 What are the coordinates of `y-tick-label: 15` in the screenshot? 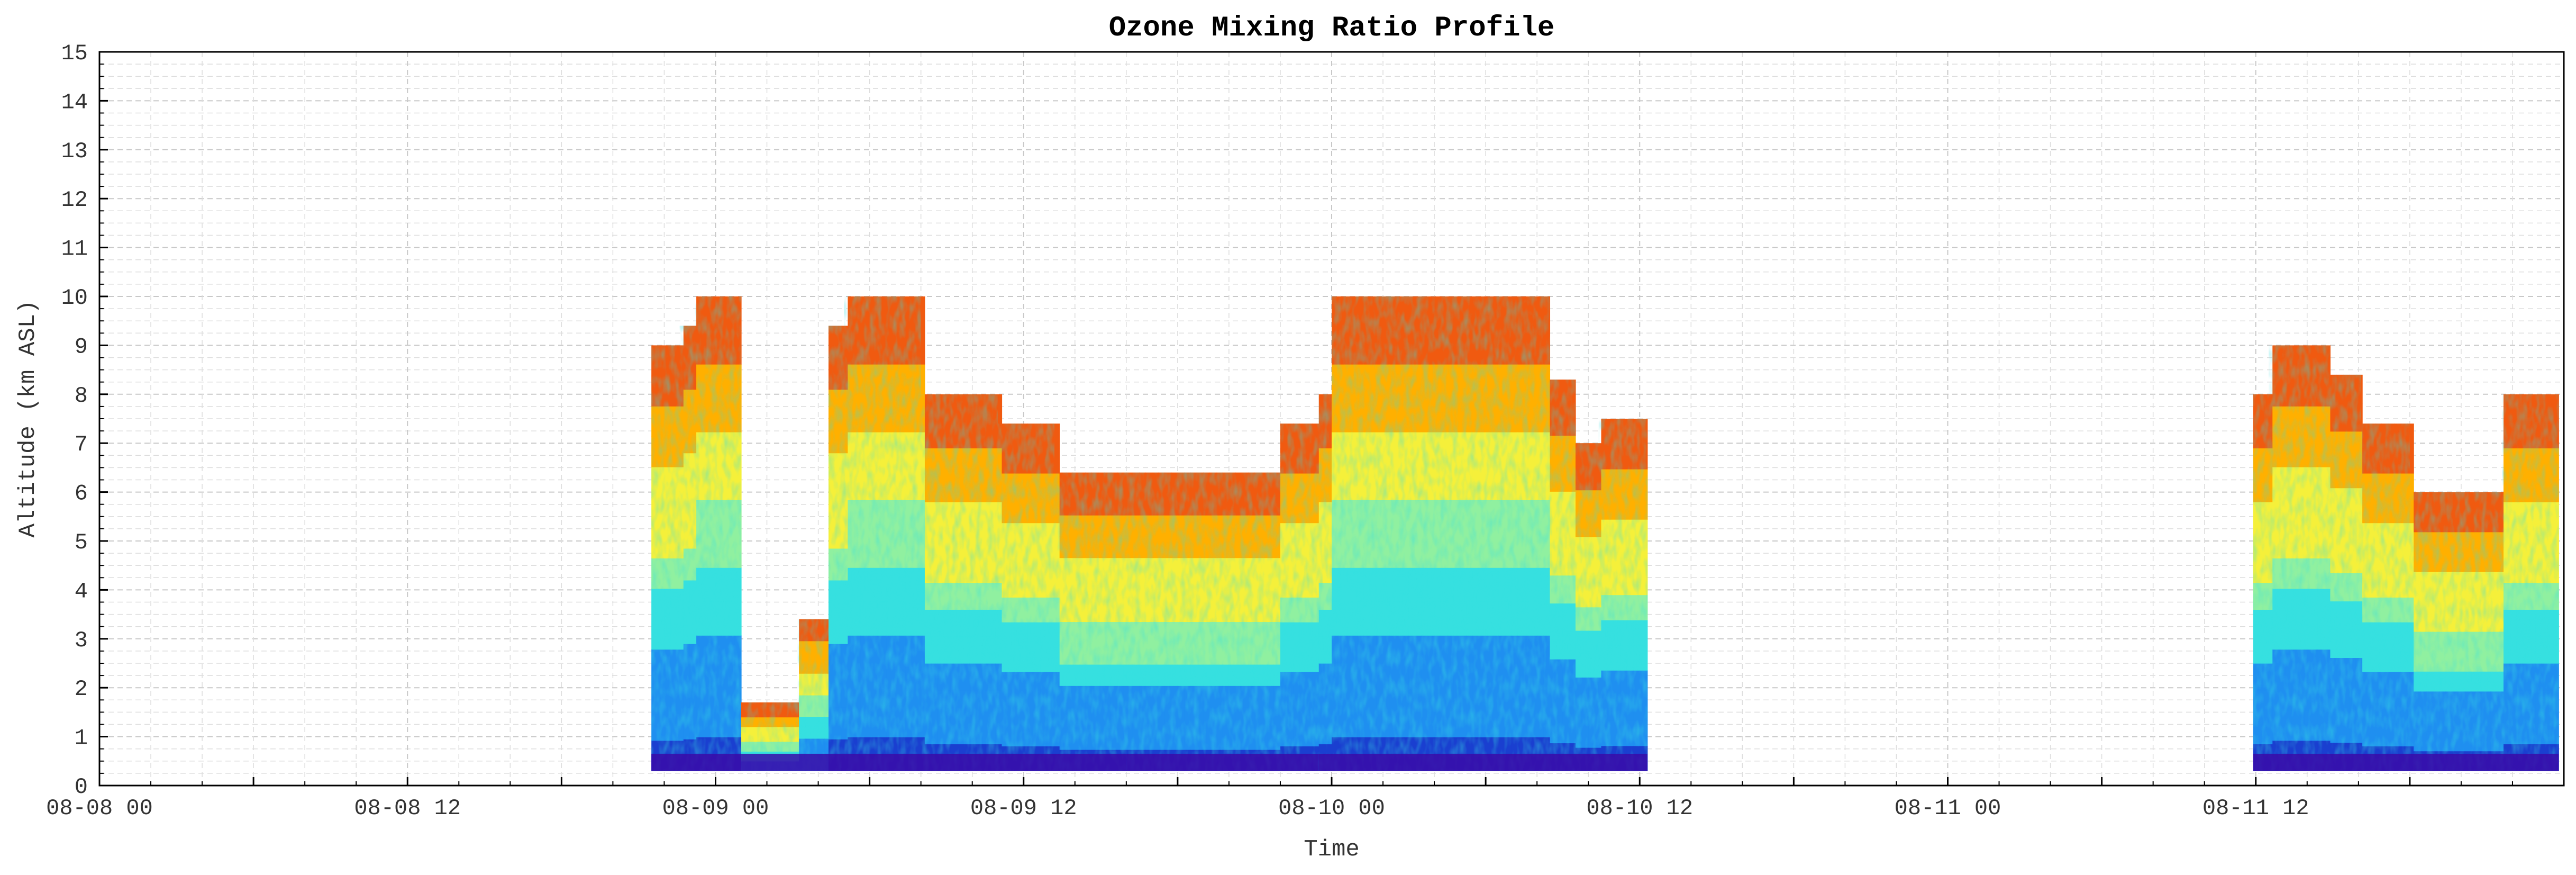 It's located at (74, 53).